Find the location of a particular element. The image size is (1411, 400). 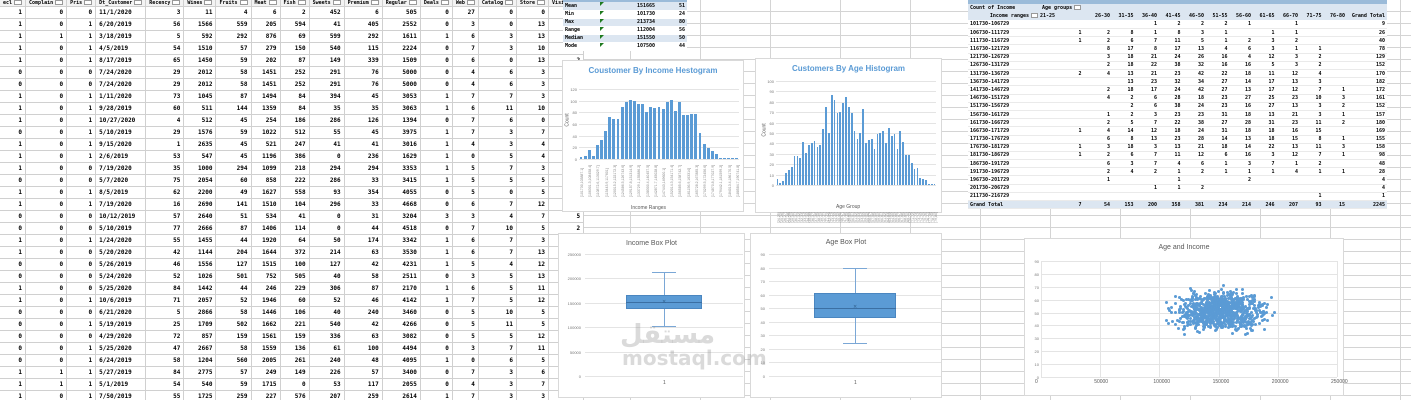

income-stat-value: 112004 is located at coordinates (634, 30).